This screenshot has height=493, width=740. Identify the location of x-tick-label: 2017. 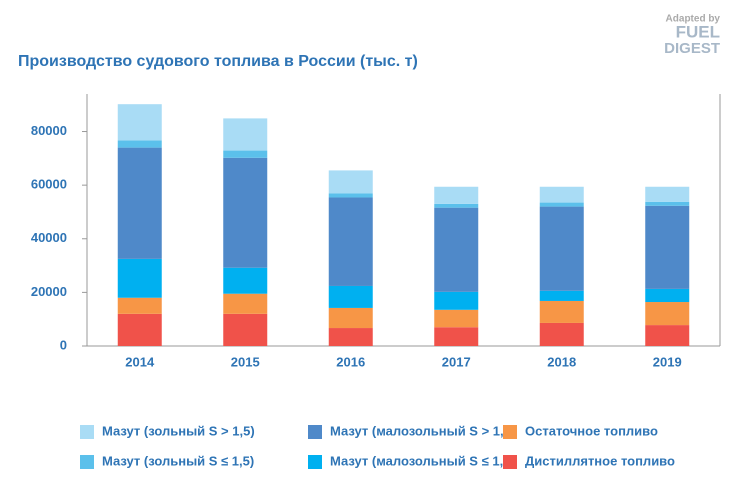
(456, 361).